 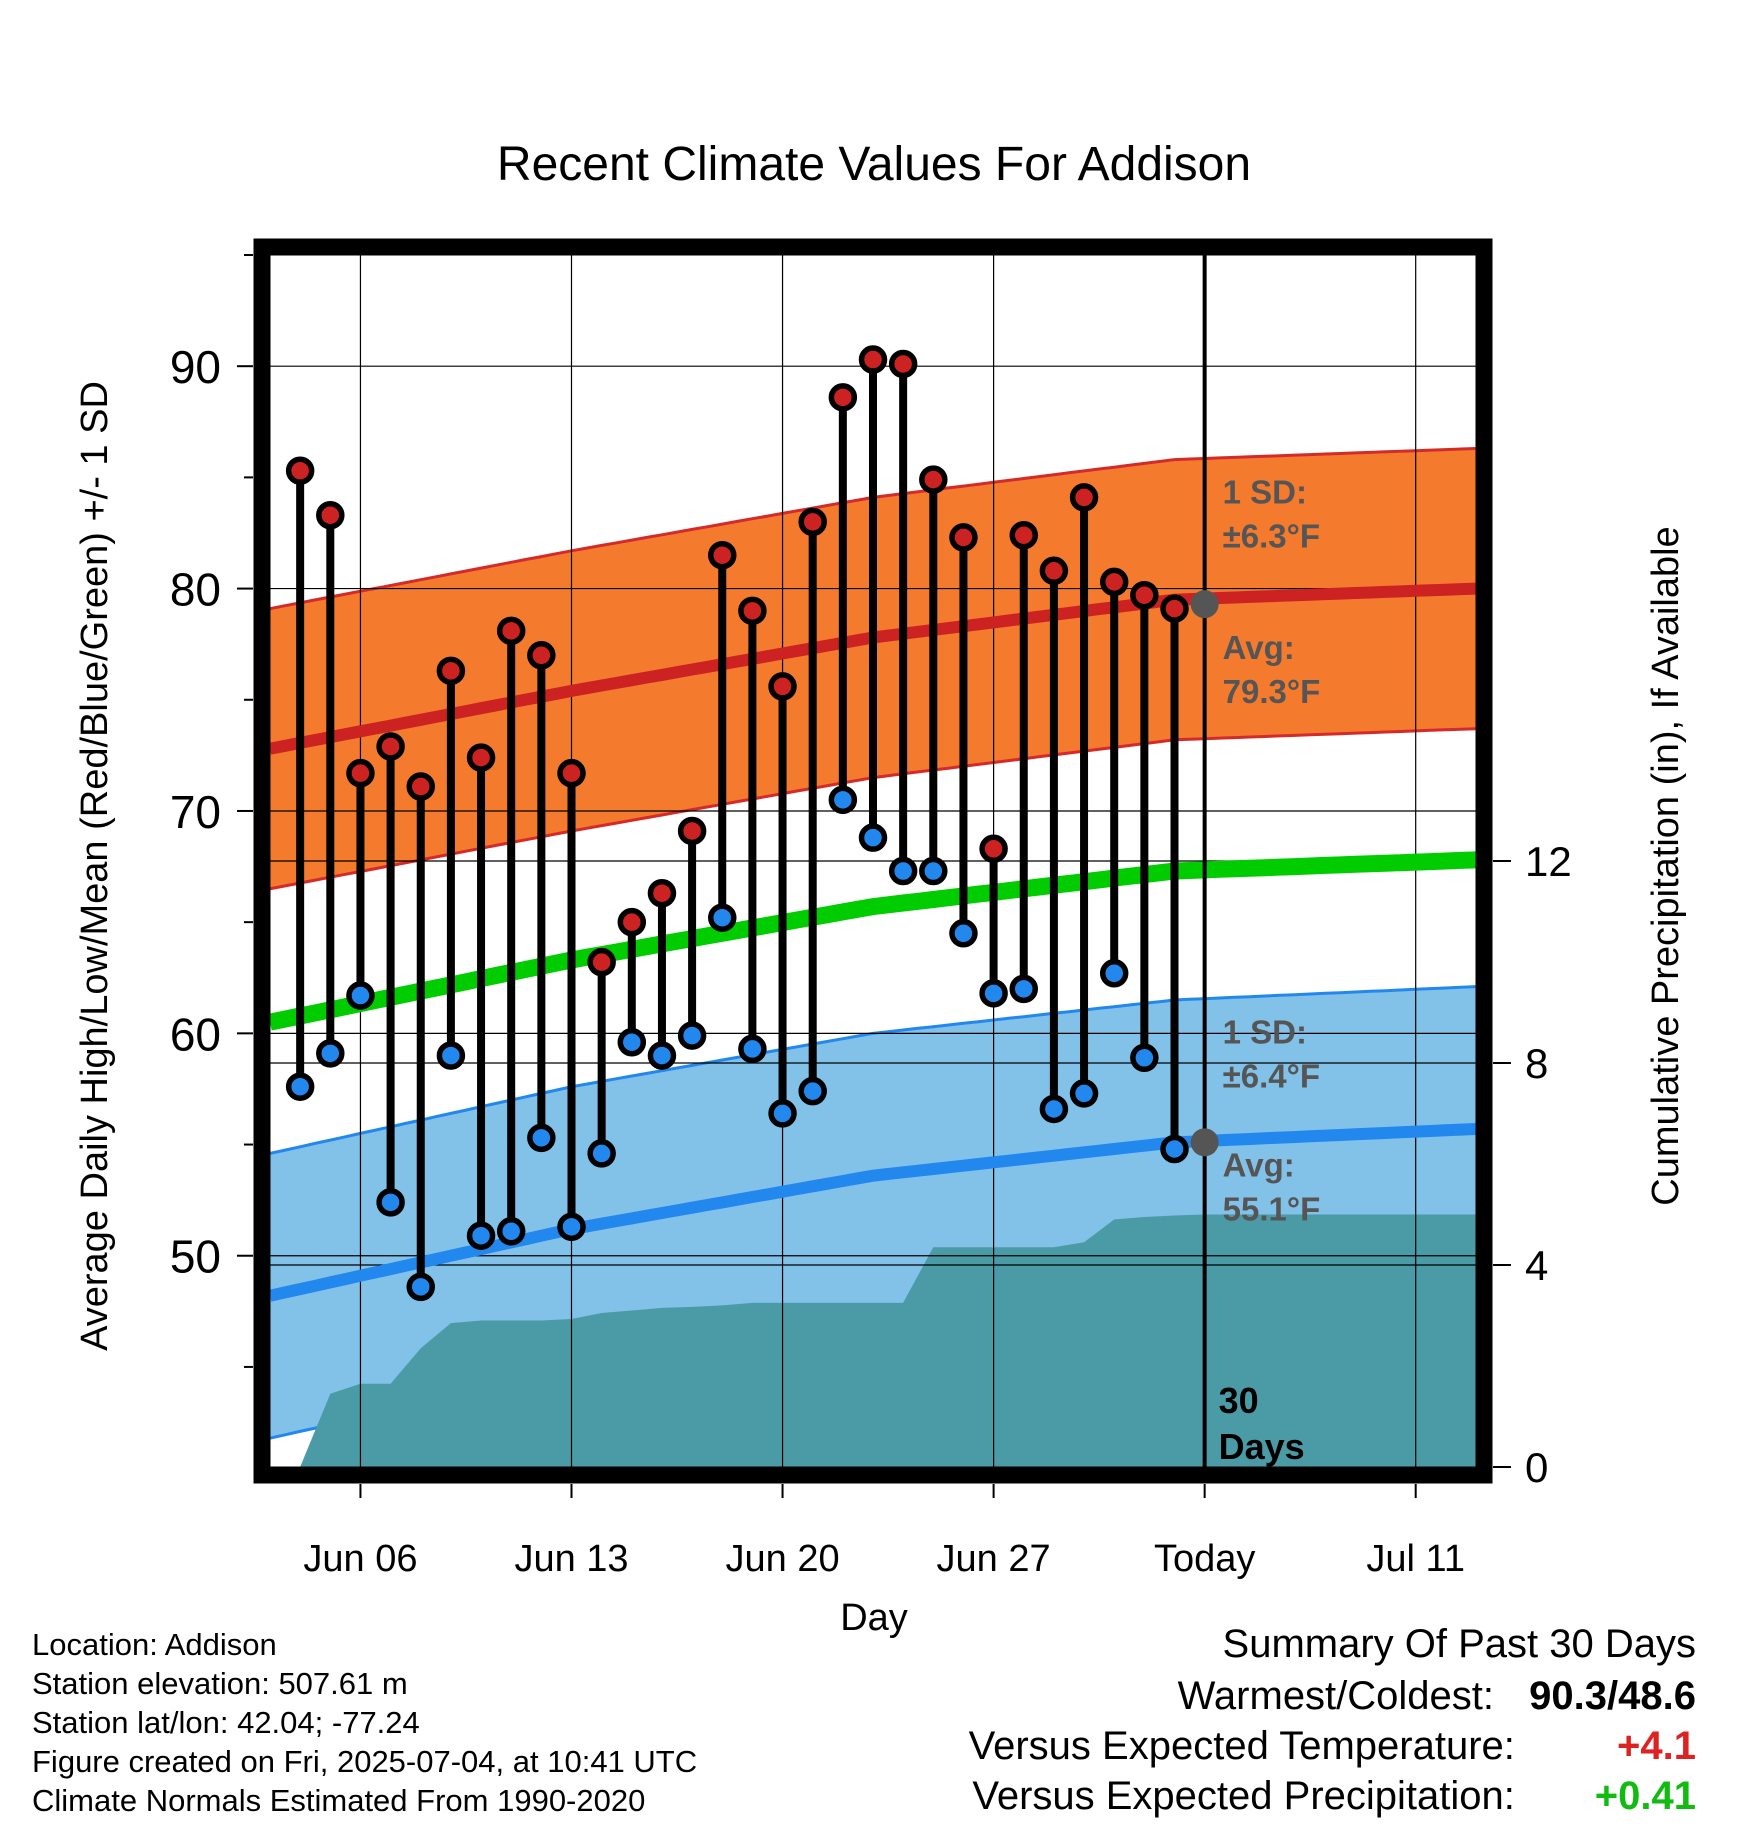 What do you see at coordinates (1459, 1644) in the screenshot?
I see `summary-title: Summary Of Past 30 Days` at bounding box center [1459, 1644].